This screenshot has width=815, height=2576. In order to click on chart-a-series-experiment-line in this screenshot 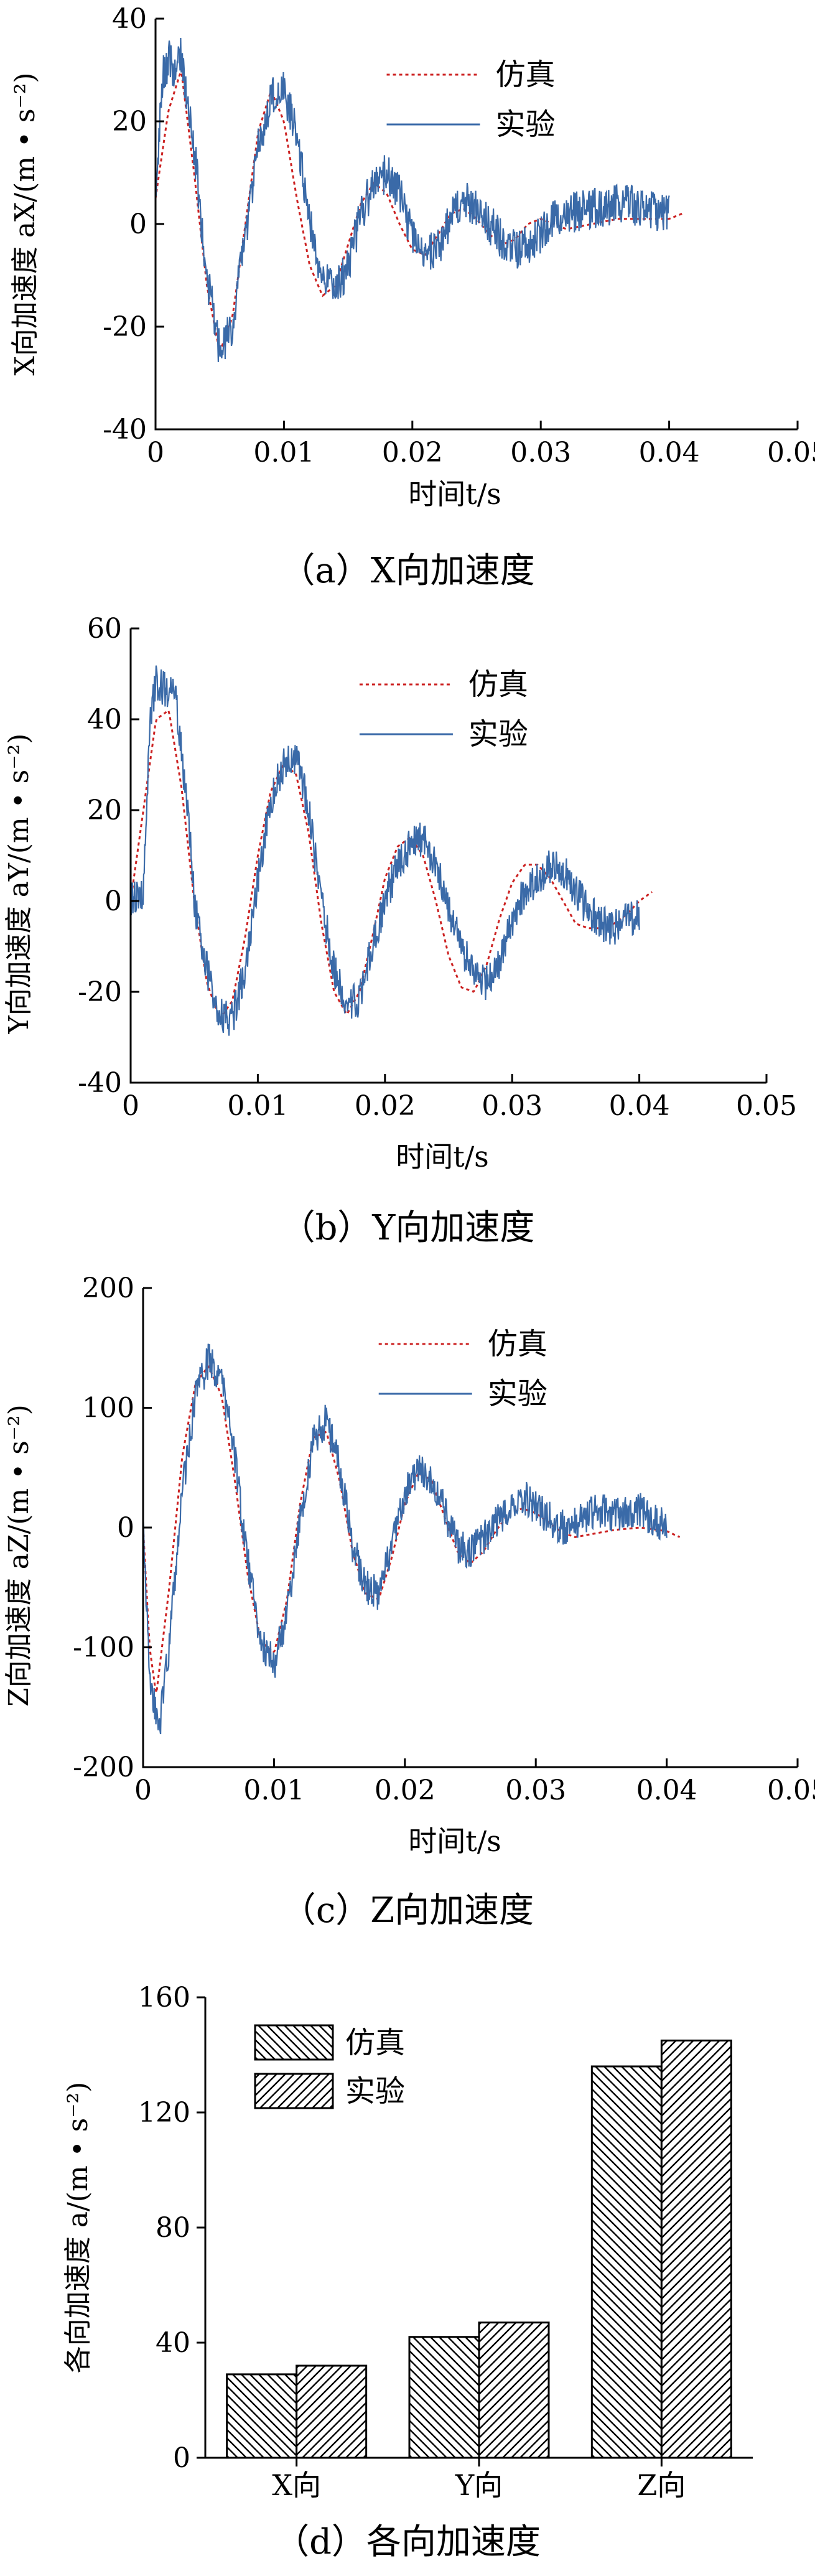, I will do `click(412, 199)`.